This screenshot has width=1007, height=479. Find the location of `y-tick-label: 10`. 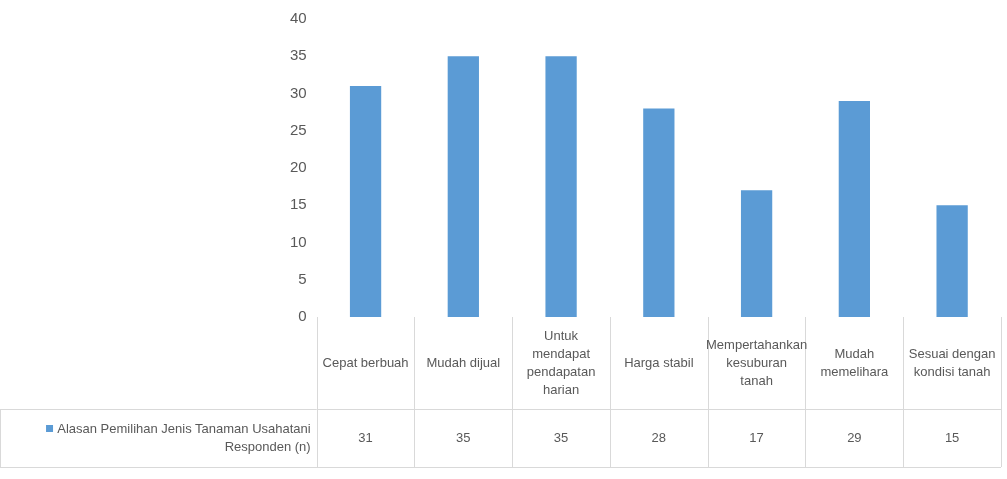

y-tick-label: 10 is located at coordinates (298, 241).